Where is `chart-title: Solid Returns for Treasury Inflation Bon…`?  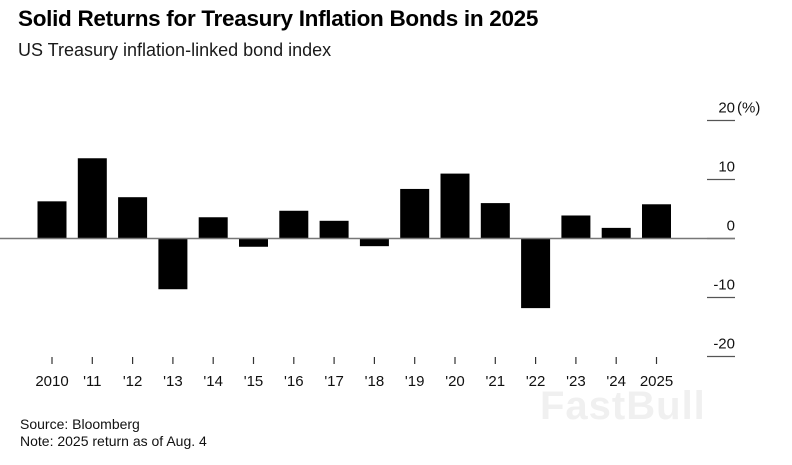
chart-title: Solid Returns for Treasury Inflation Bon… is located at coordinates (278, 18).